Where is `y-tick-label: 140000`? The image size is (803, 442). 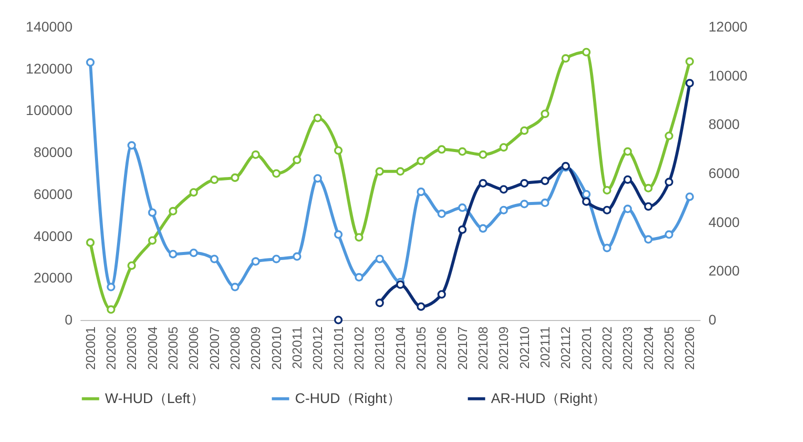 y-tick-label: 140000 is located at coordinates (49, 26).